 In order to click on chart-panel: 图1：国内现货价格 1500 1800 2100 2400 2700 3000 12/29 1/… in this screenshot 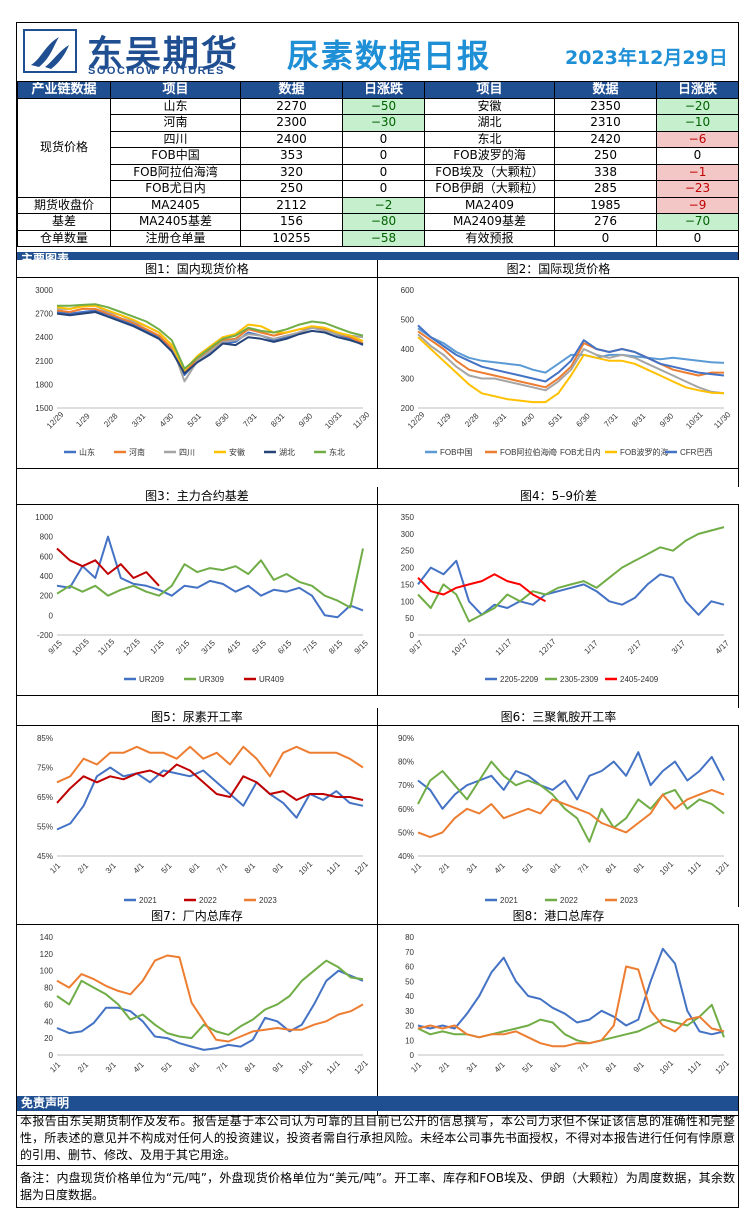, I will do `click(197, 364)`.